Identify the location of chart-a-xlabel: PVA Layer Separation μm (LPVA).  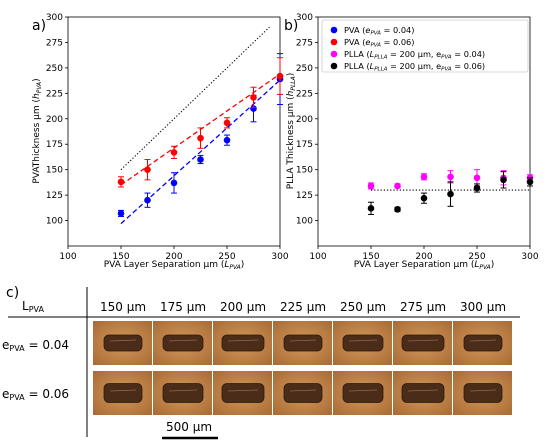
(174, 265).